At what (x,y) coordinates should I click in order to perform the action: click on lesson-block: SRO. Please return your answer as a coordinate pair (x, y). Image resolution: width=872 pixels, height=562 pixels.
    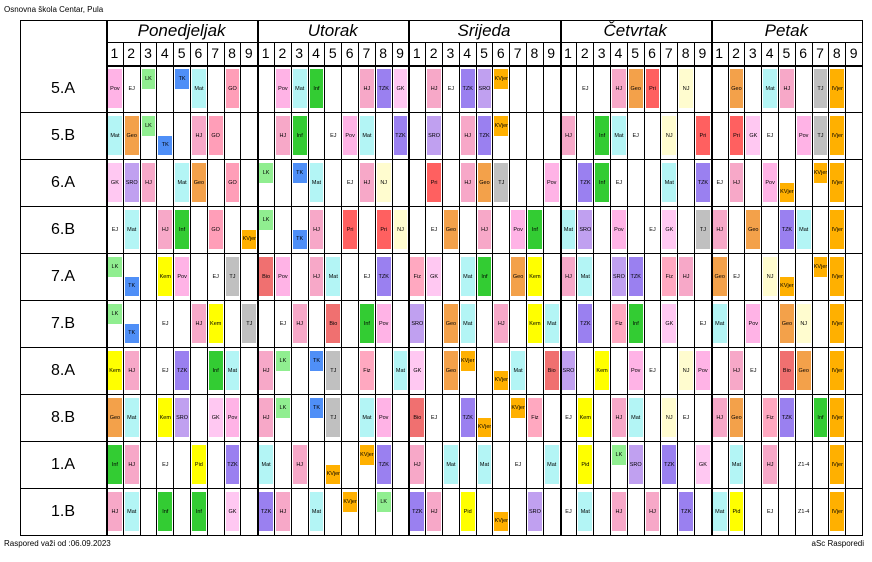
    Looking at the image, I should click on (568, 370).